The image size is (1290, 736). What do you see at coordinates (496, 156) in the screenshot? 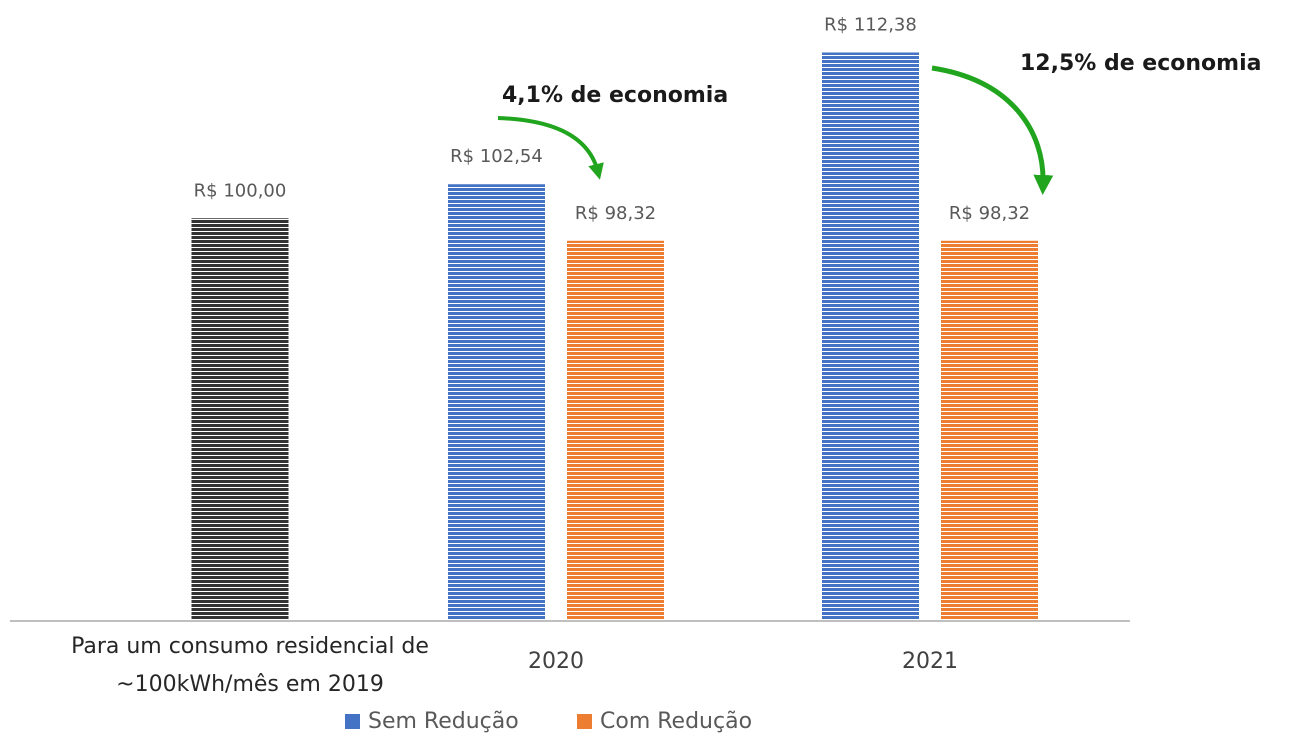
I see `value-label: R$ 102,54` at bounding box center [496, 156].